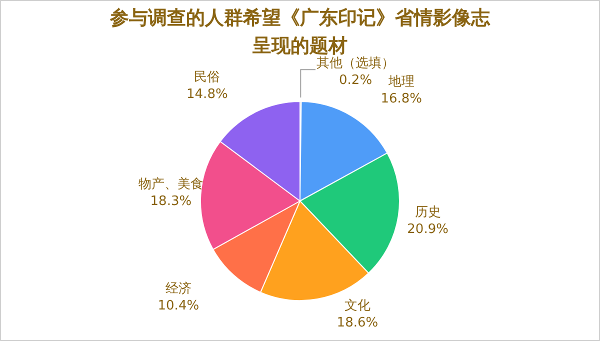 The width and height of the screenshot is (600, 341). What do you see at coordinates (427, 212) in the screenshot?
I see `slice-label: 历史` at bounding box center [427, 212].